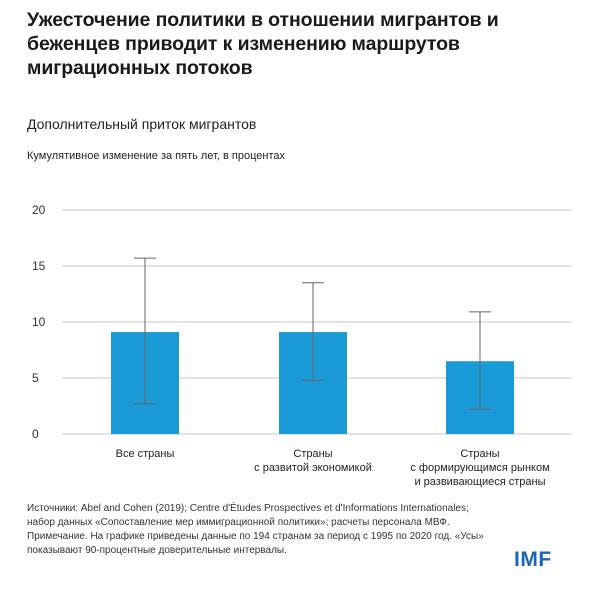 This screenshot has height=593, width=593. What do you see at coordinates (313, 468) in the screenshot?
I see `category-label: с развитой экономикой` at bounding box center [313, 468].